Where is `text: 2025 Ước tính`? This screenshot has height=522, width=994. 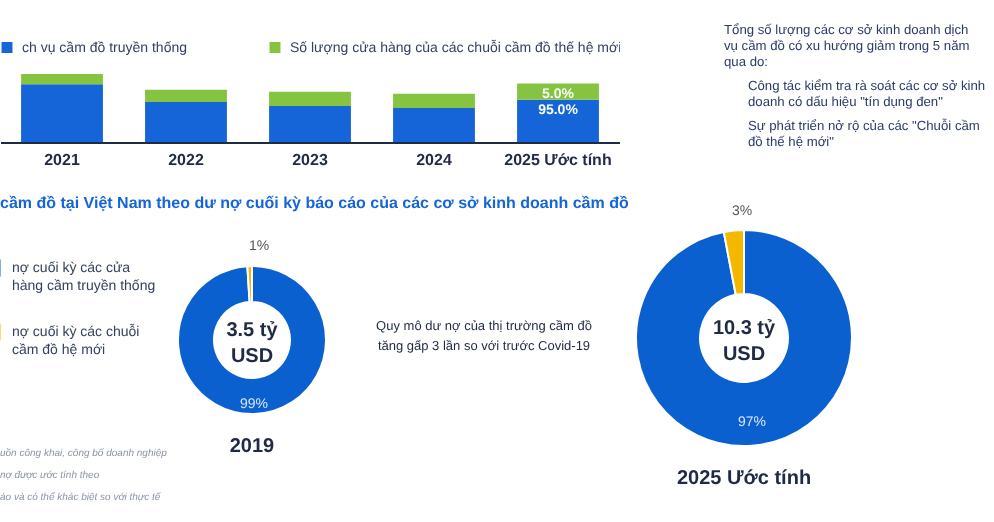
text: 2025 Ước tính is located at coordinates (744, 479).